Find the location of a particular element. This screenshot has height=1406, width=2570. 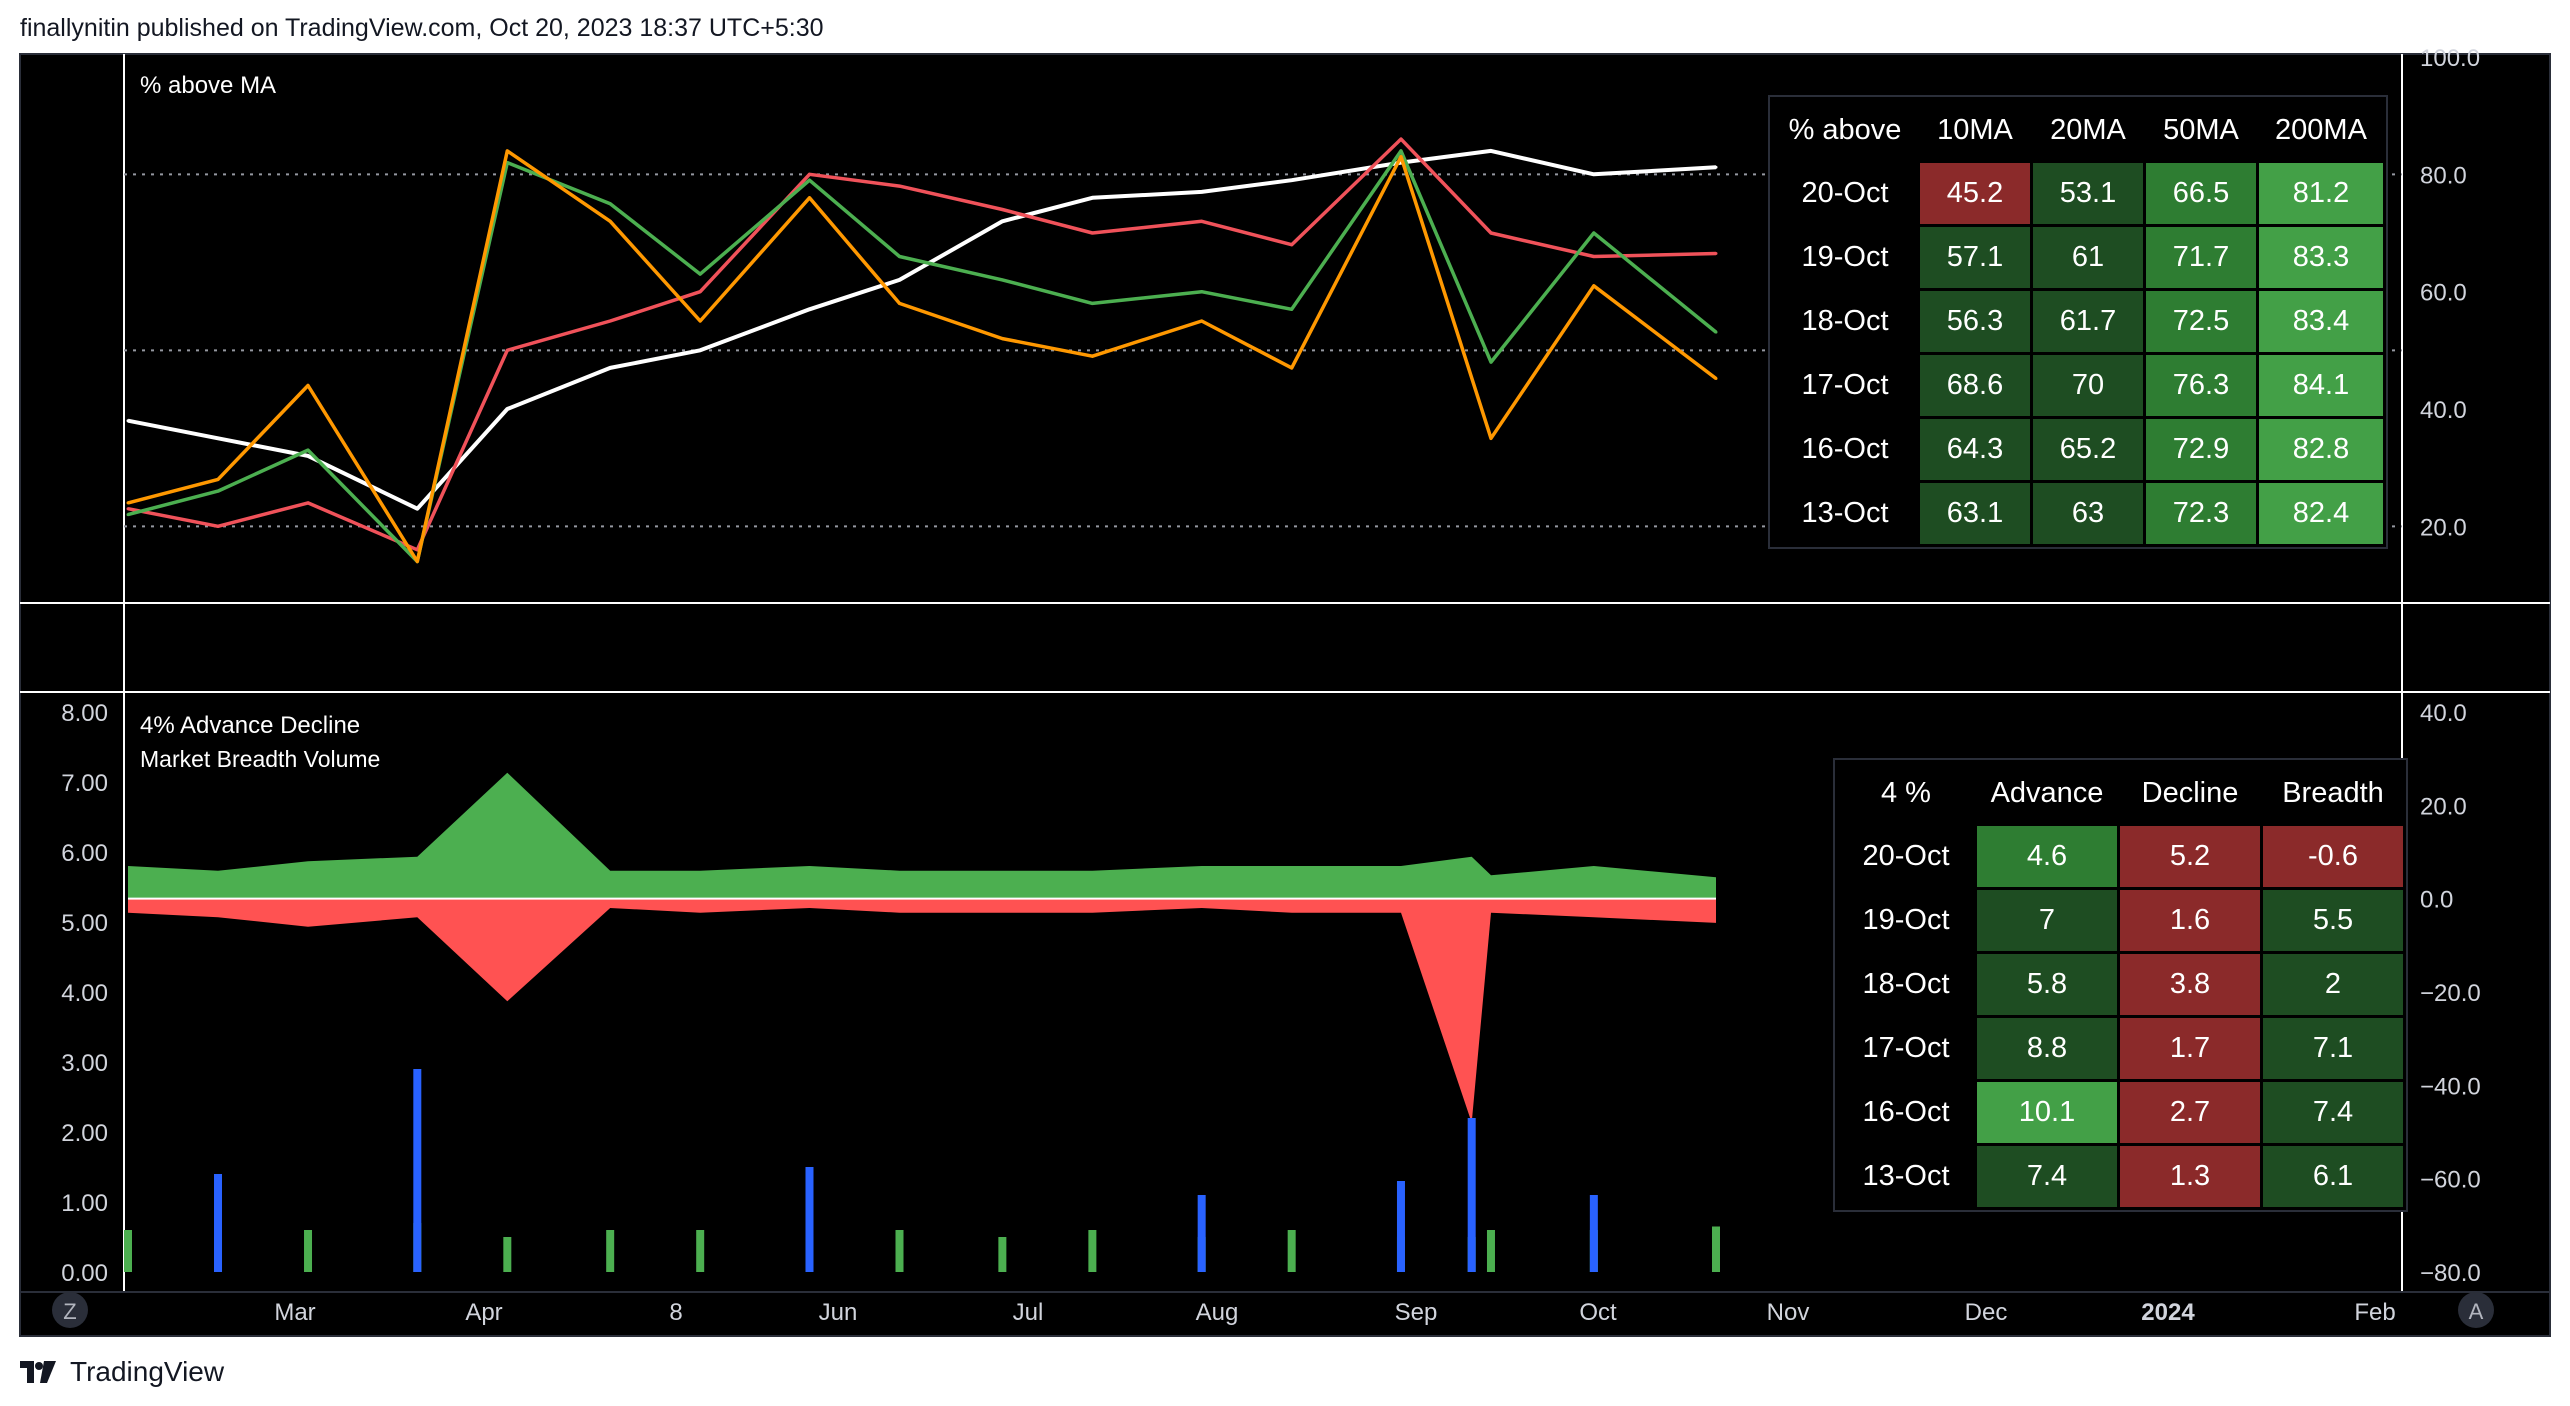

table-value-cell: 70 is located at coordinates (2088, 385).